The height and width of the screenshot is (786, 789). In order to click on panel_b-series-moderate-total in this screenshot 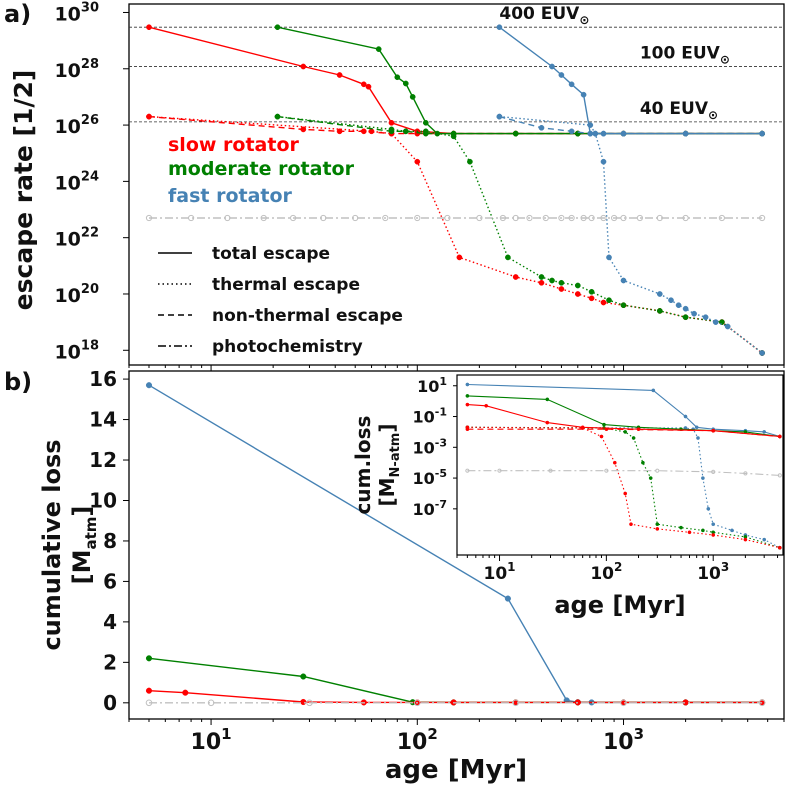, I will do `click(455, 680)`.